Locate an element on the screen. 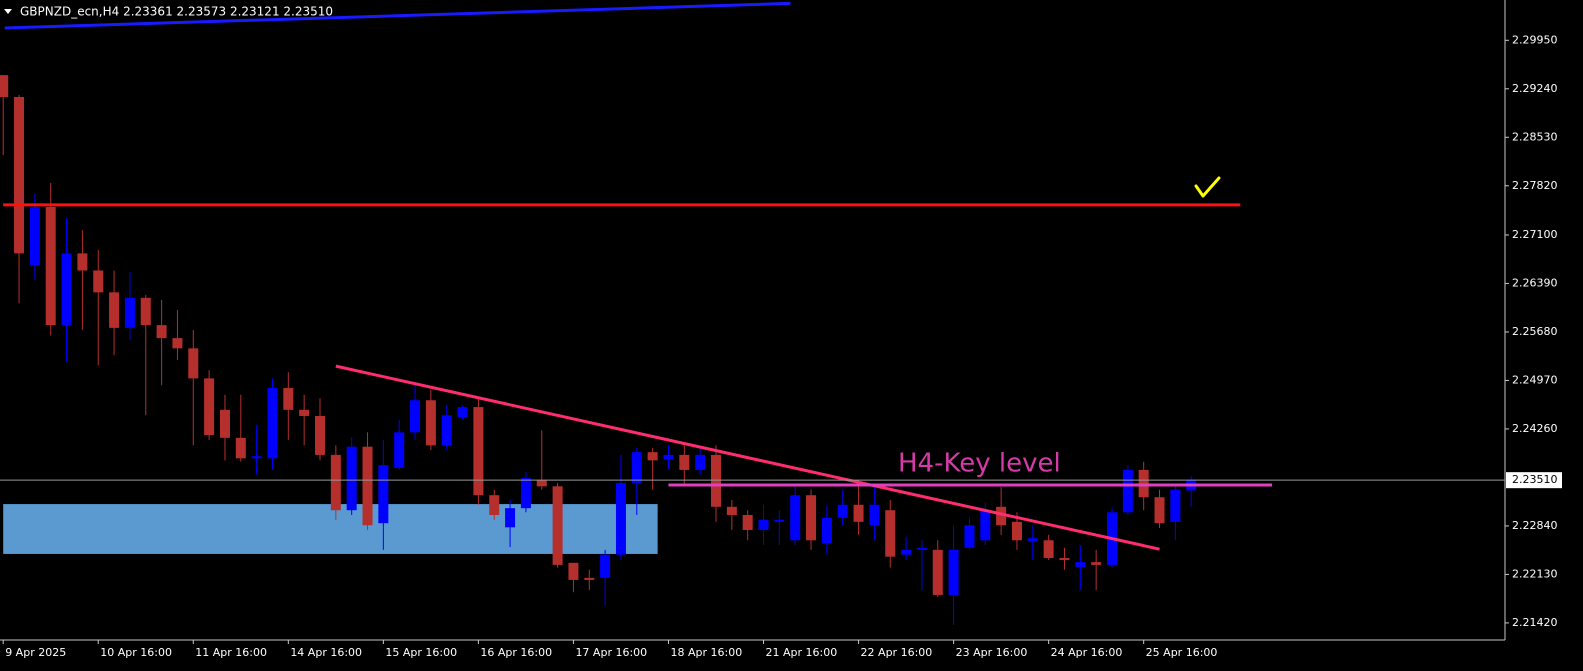 This screenshot has height=671, width=1583. y-tick-label: 2.27100 is located at coordinates (1535, 234).